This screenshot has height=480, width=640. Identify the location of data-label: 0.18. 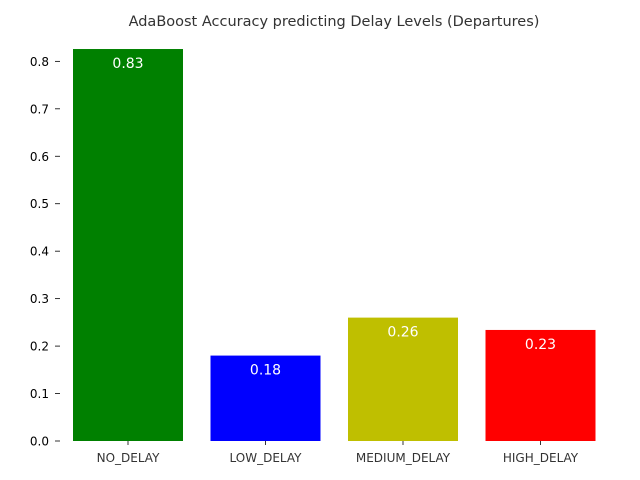
(265, 371).